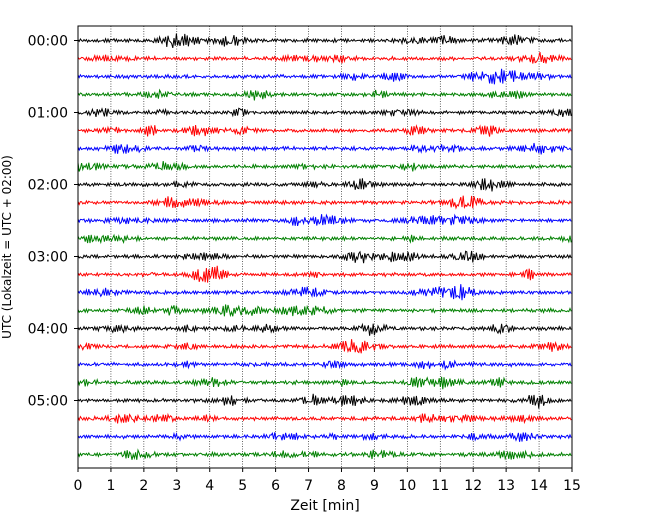  I want to click on x-tick-label: 6, so click(275, 486).